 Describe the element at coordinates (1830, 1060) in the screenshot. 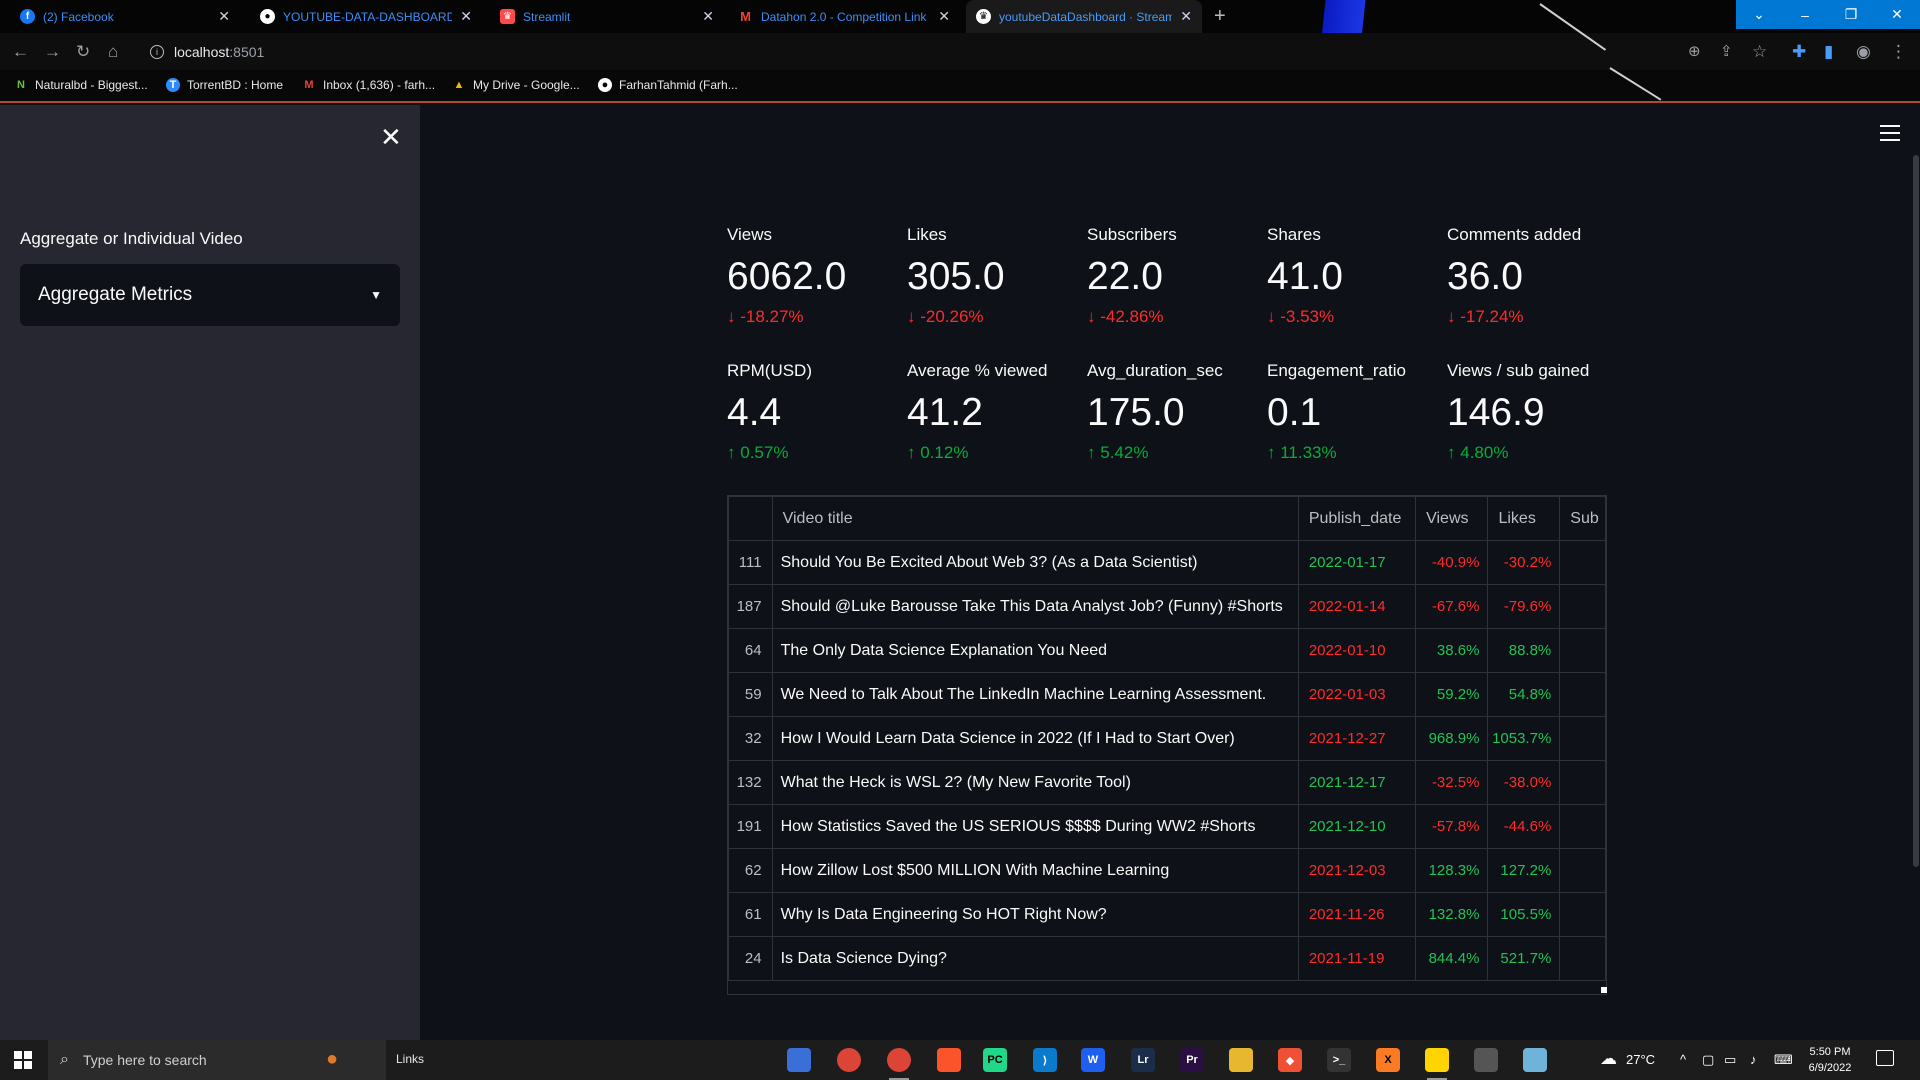

I see `system-clock: 5:50 PM 6/9/2022` at that location.